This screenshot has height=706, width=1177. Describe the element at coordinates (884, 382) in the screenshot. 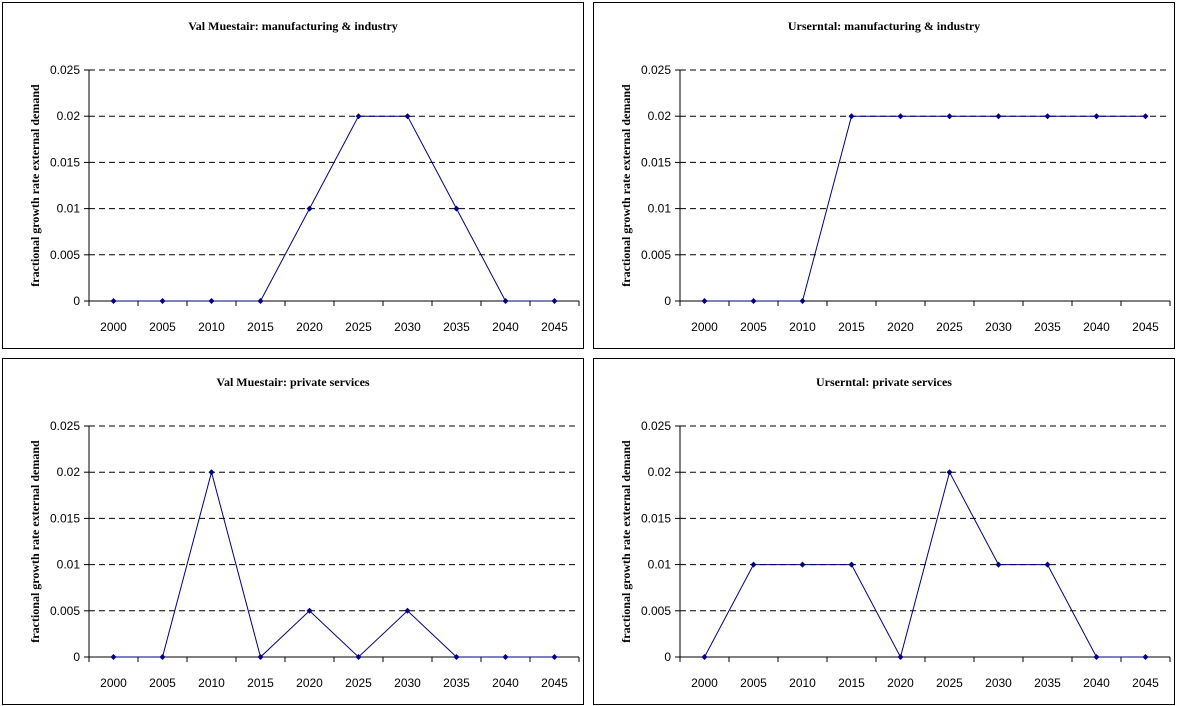

I see `chart-title: Urserntal: private services` at that location.